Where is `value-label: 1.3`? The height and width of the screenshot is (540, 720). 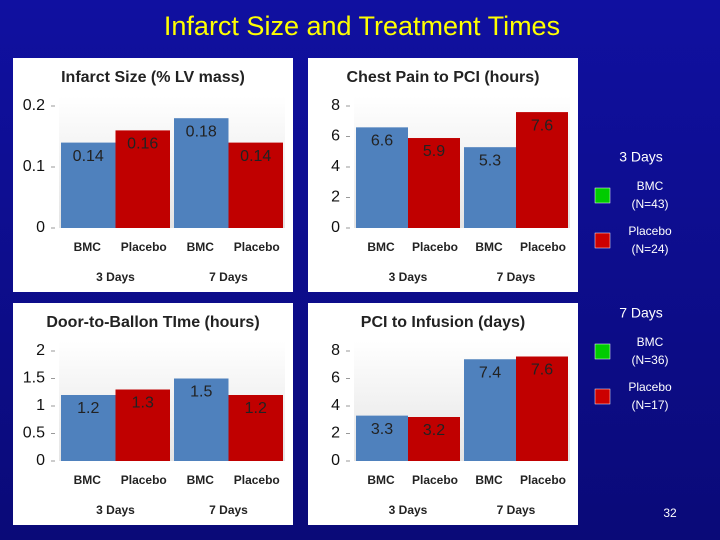 value-label: 1.3 is located at coordinates (143, 403).